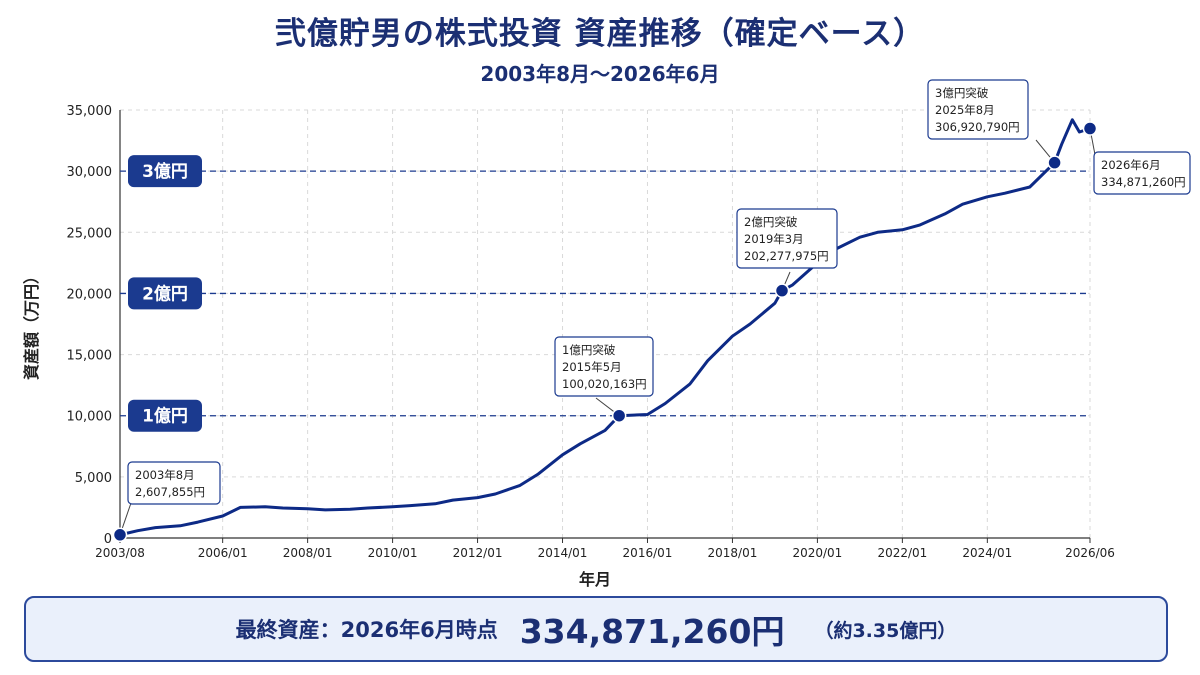 The image size is (1200, 675). What do you see at coordinates (987, 553) in the screenshot?
I see `x-tick-label: 2024/01` at bounding box center [987, 553].